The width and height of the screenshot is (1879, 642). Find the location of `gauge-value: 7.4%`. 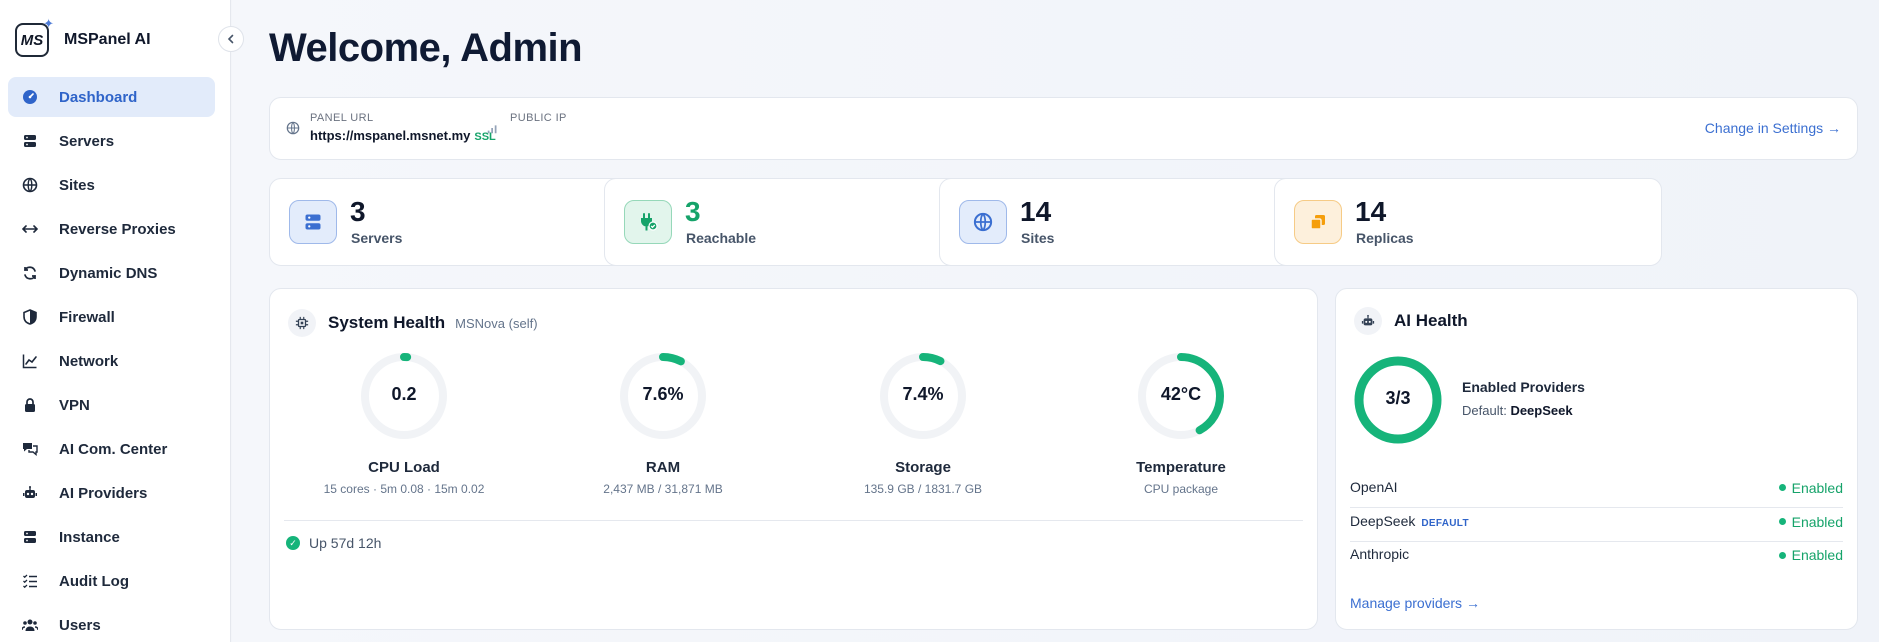

gauge-value: 7.4% is located at coordinates (923, 394).